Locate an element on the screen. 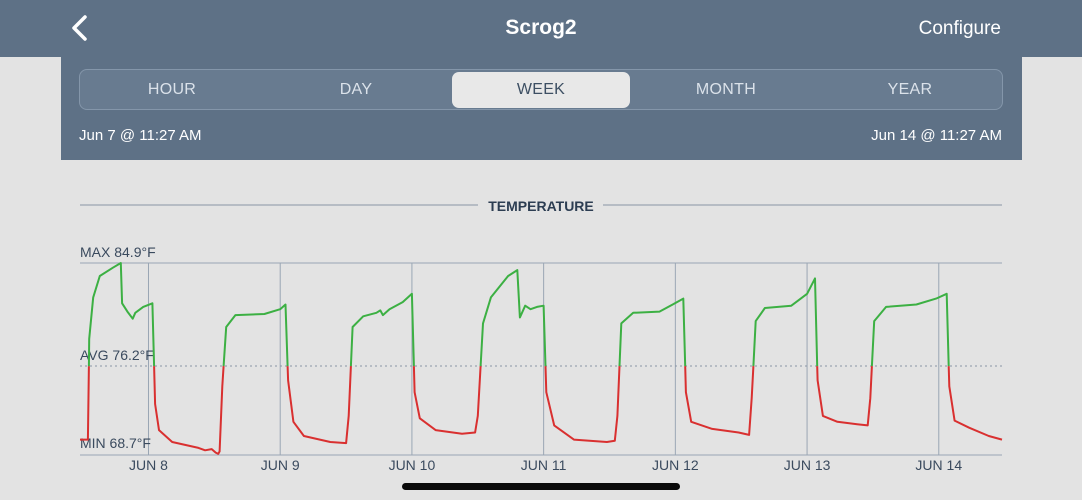  home-indicator is located at coordinates (541, 486).